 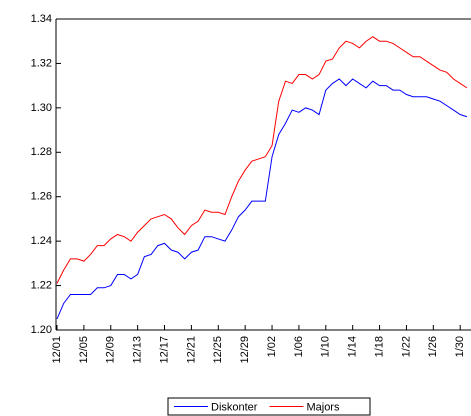 I want to click on x-tick-label: 12/05, so click(x=84, y=350).